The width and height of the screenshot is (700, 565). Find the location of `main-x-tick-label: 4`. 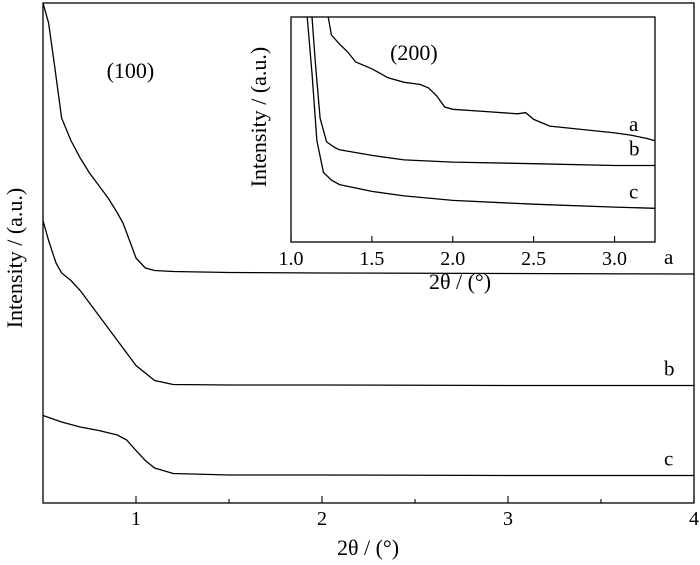

main-x-tick-label: 4 is located at coordinates (694, 519).